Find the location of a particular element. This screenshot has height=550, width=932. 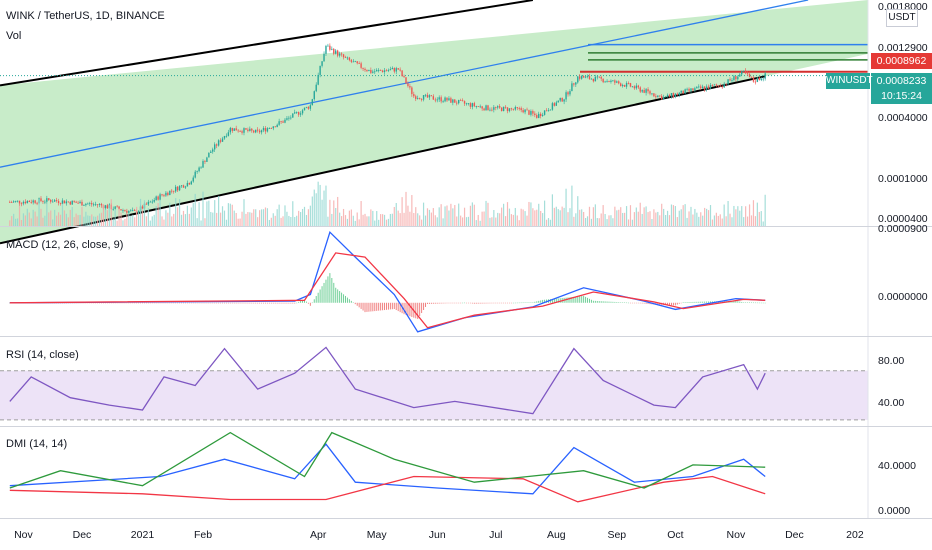

channel-upper-line is located at coordinates (267, 43).